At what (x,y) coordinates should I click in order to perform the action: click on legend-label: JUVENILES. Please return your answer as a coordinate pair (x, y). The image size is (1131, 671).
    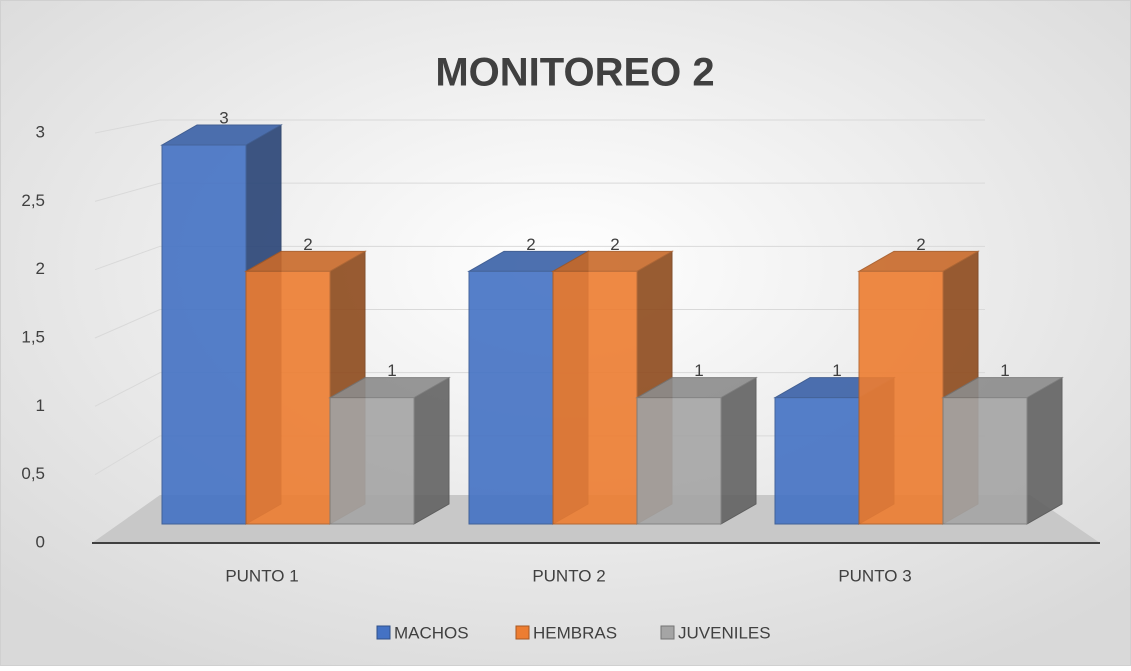
    Looking at the image, I should click on (724, 632).